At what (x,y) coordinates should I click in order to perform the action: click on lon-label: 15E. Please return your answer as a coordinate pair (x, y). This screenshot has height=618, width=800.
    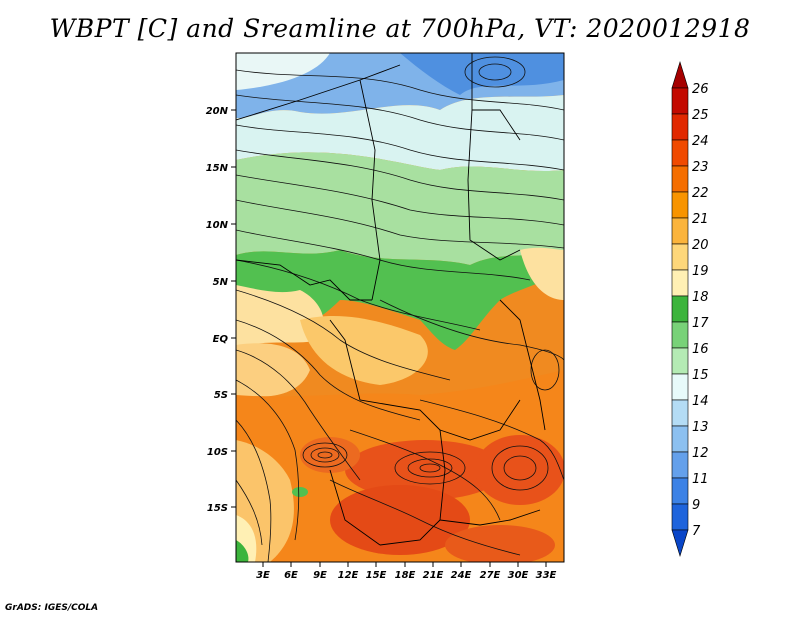
    Looking at the image, I should click on (376, 575).